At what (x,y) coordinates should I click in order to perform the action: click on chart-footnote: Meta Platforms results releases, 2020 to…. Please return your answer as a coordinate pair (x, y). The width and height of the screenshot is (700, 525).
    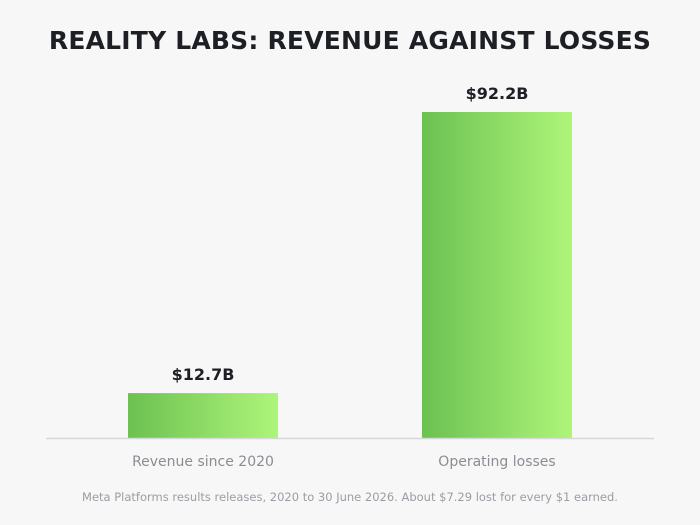
    Looking at the image, I should click on (350, 497).